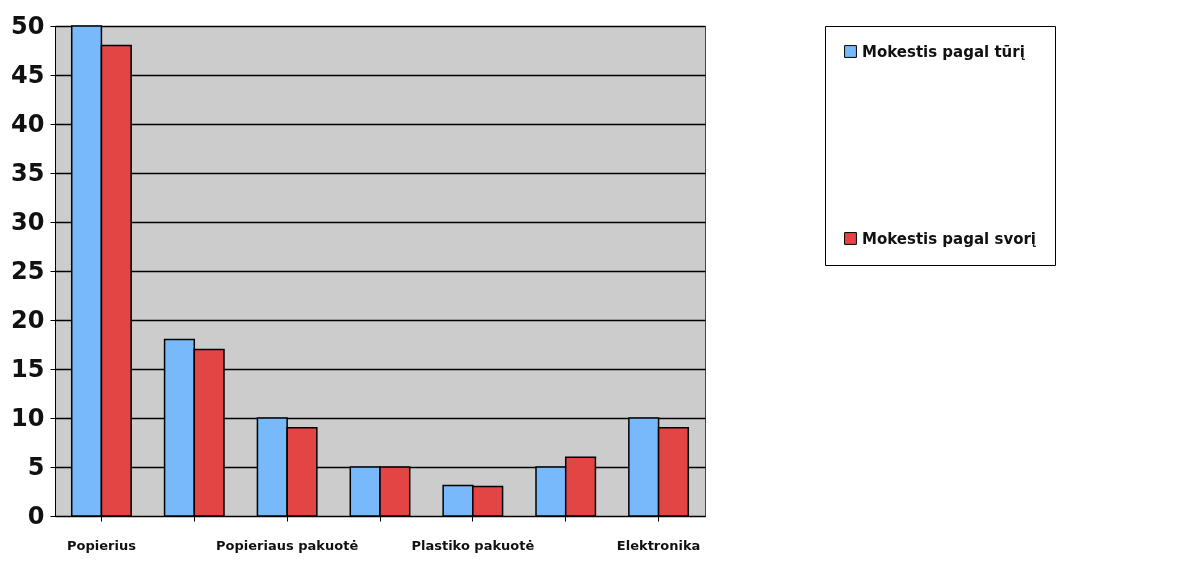  Describe the element at coordinates (28, 221) in the screenshot. I see `y-tick-label: 30` at that location.